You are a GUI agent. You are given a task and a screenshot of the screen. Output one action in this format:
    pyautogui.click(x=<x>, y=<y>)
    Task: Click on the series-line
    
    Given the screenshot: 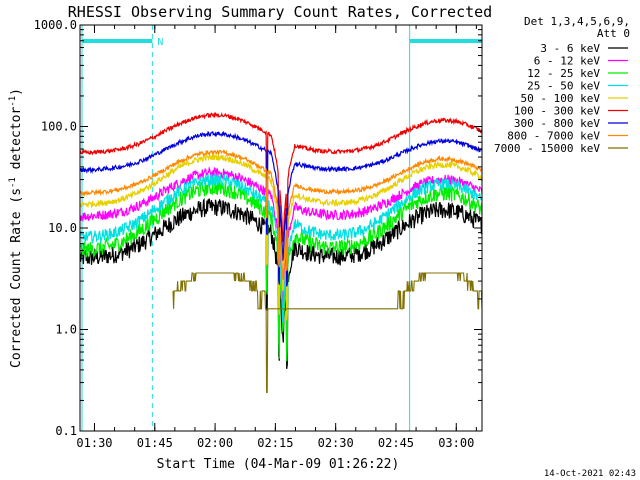 What is the action you would take?
    pyautogui.click(x=327, y=332)
    